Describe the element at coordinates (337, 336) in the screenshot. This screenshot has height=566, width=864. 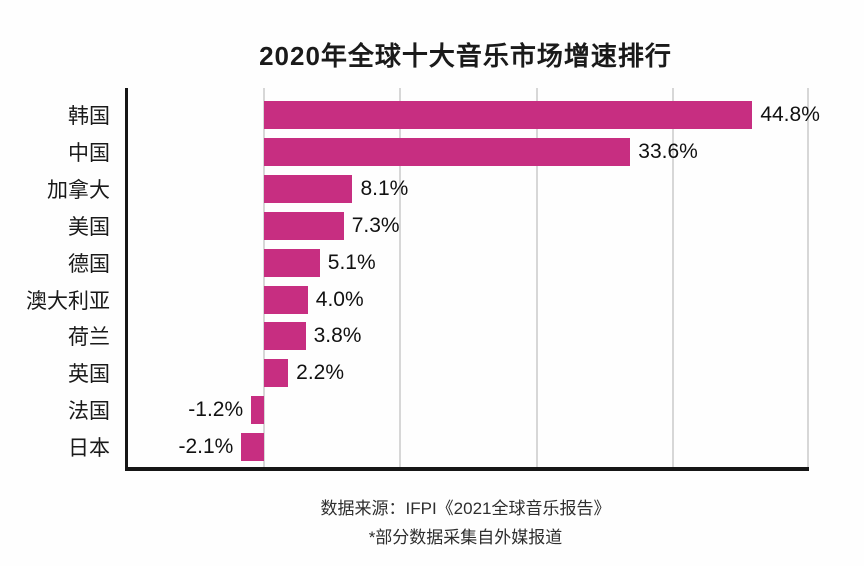
I see `bar-value-label: 3.8%` at that location.